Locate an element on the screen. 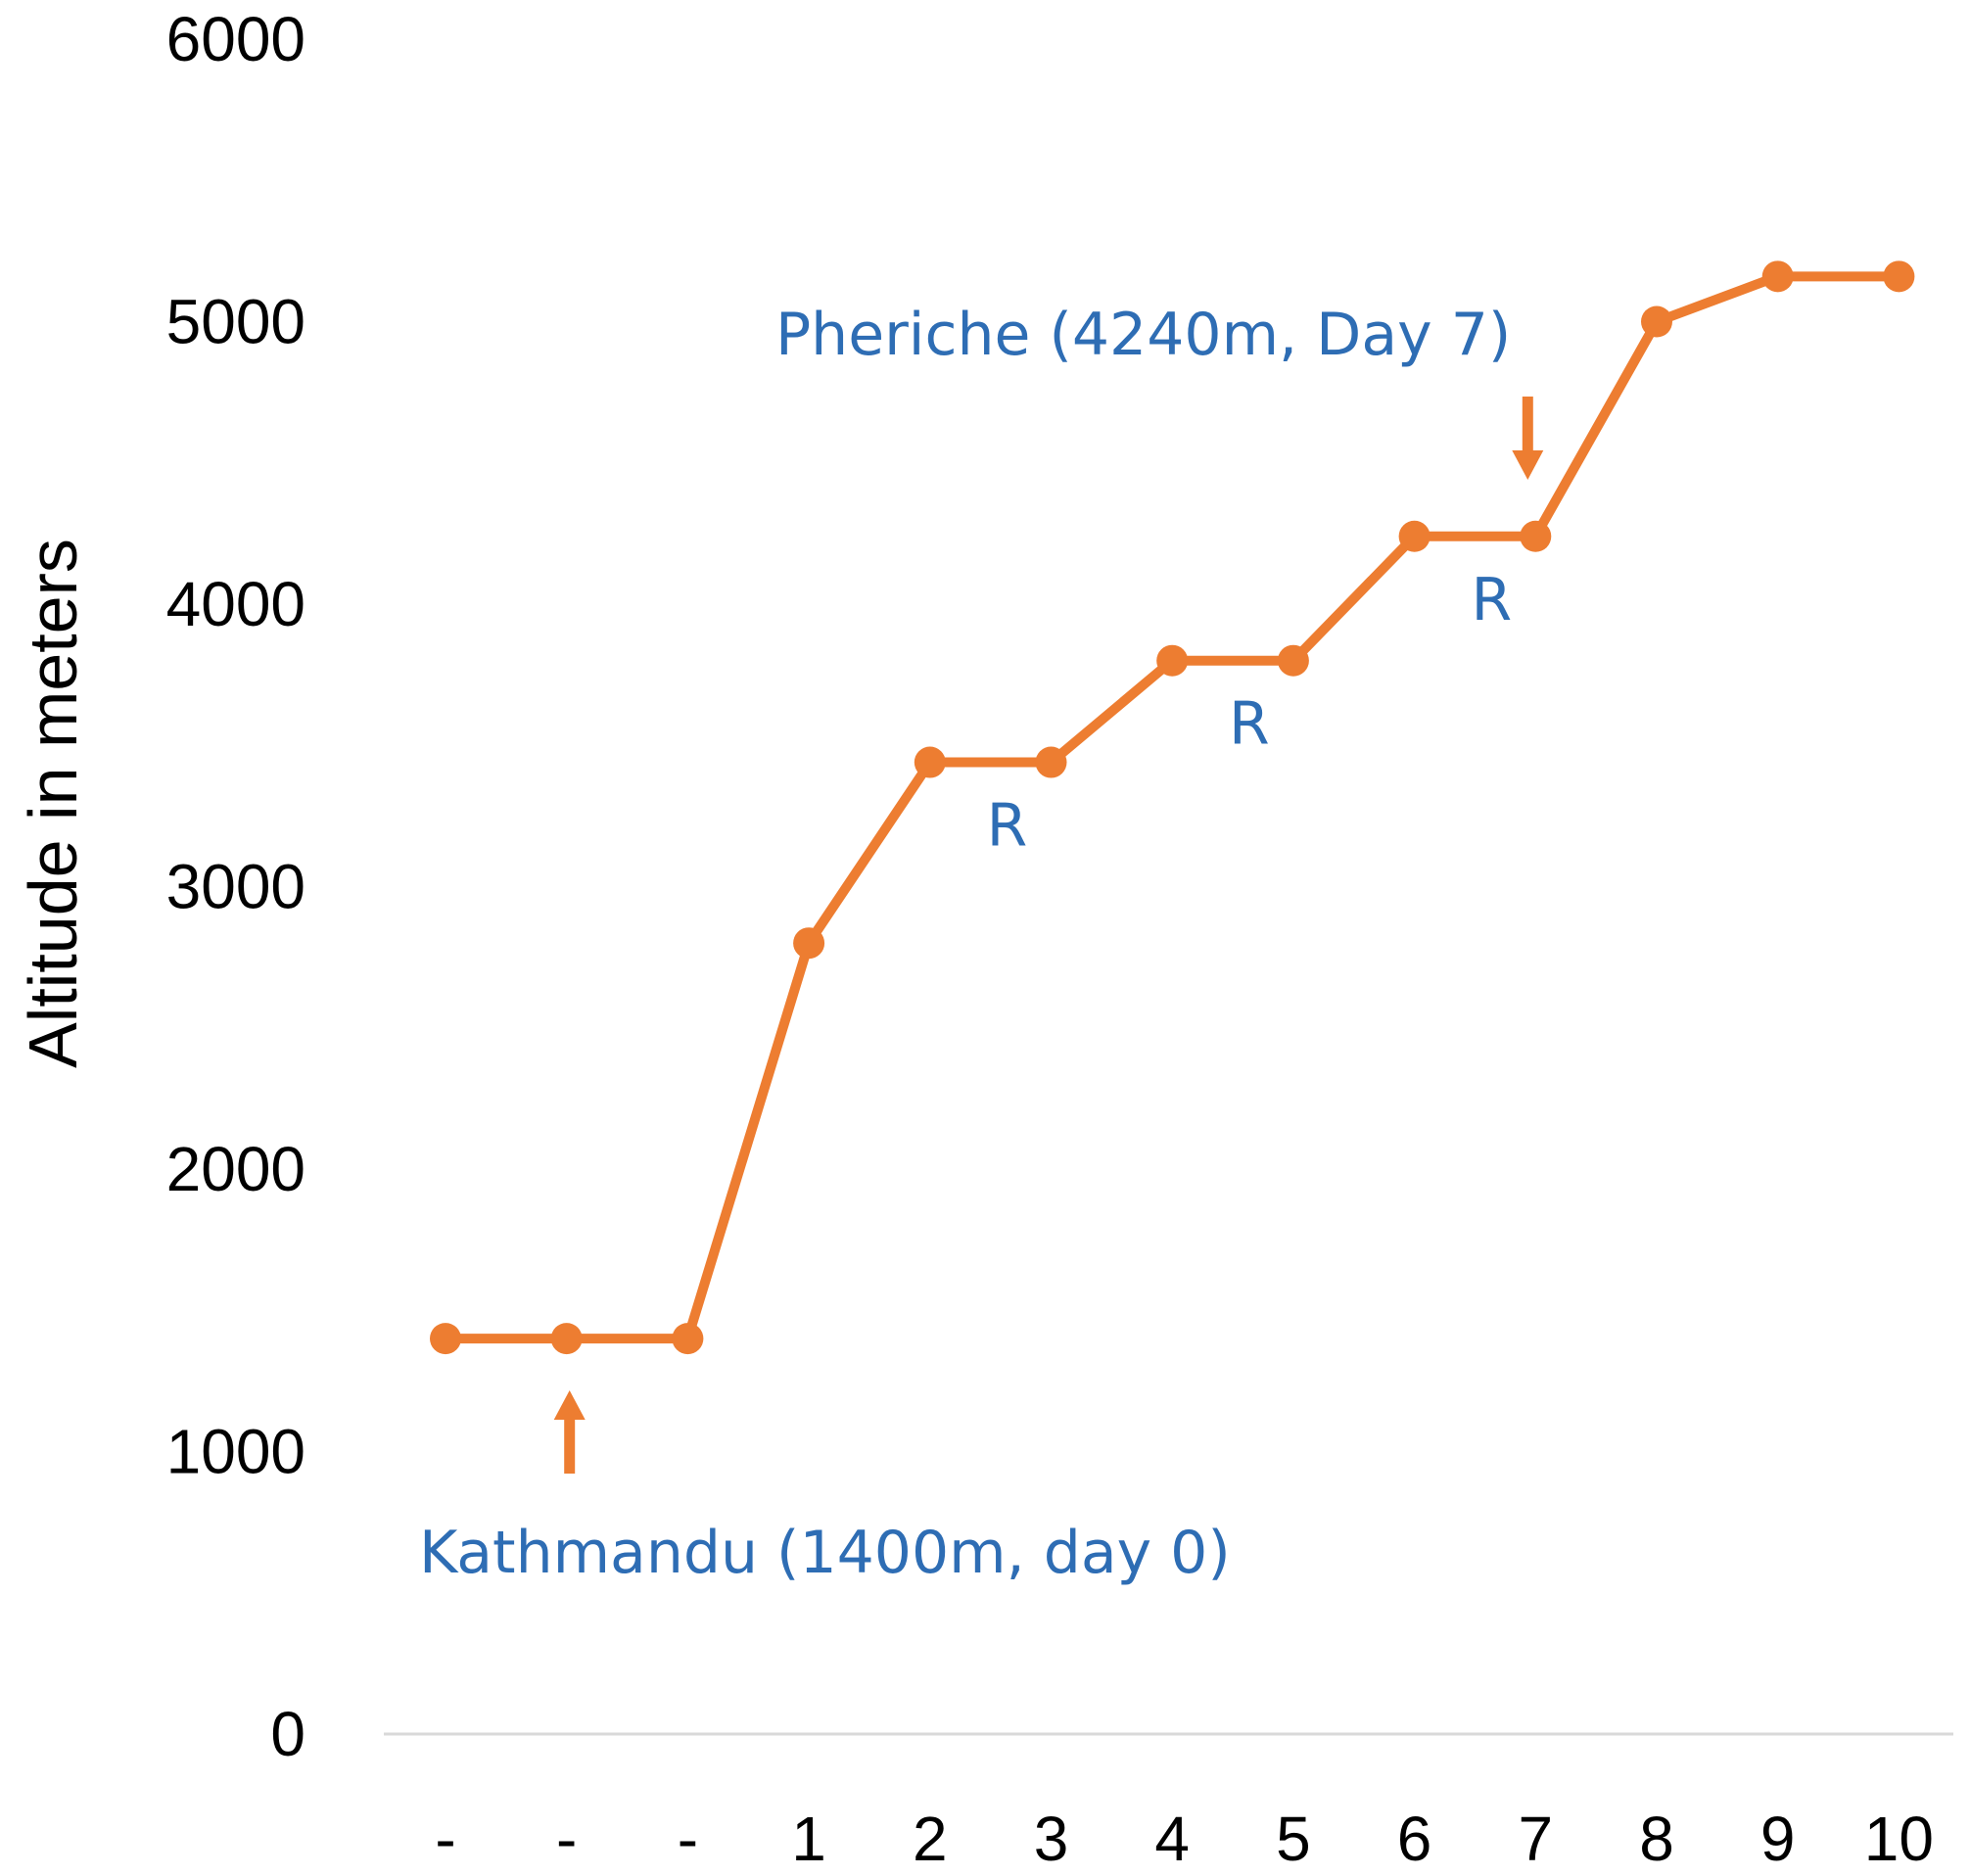  x-tick-label: 1 is located at coordinates (808, 1839).